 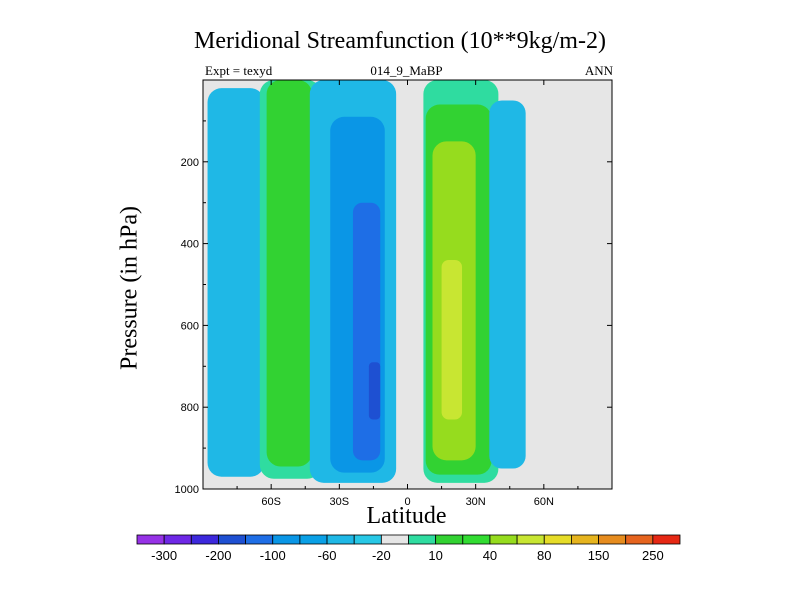 What do you see at coordinates (653, 555) in the screenshot?
I see `colorbar-label: 250` at bounding box center [653, 555].